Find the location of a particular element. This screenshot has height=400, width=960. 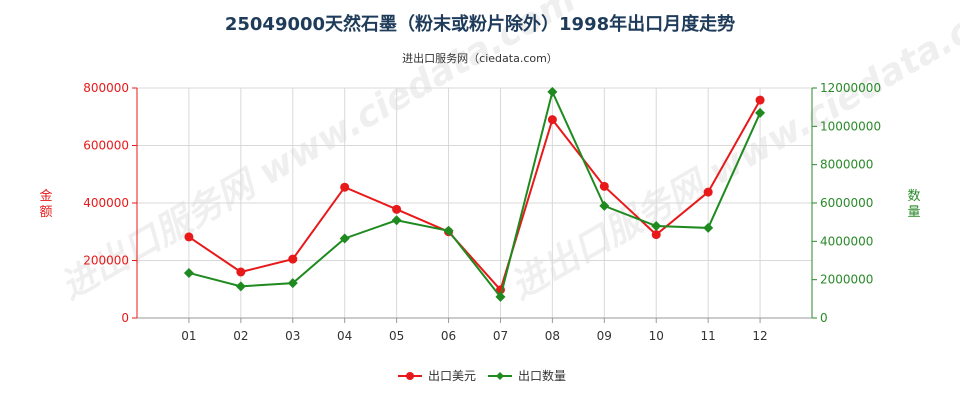

x-tick-label: 04 is located at coordinates (344, 336).